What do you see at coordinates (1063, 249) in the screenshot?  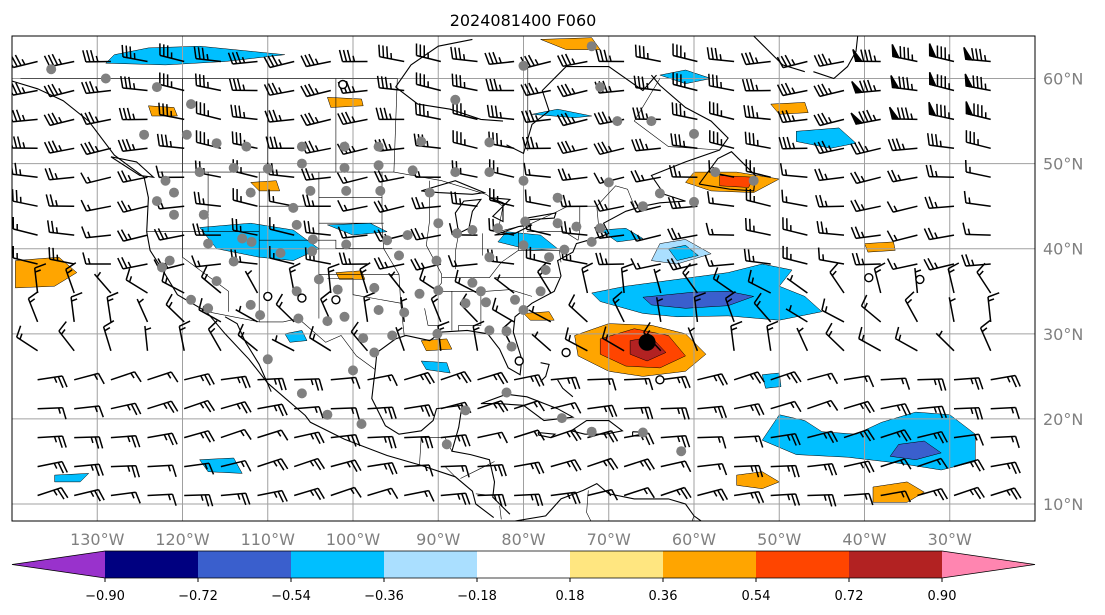 I see `lat-label: 40°N` at bounding box center [1063, 249].